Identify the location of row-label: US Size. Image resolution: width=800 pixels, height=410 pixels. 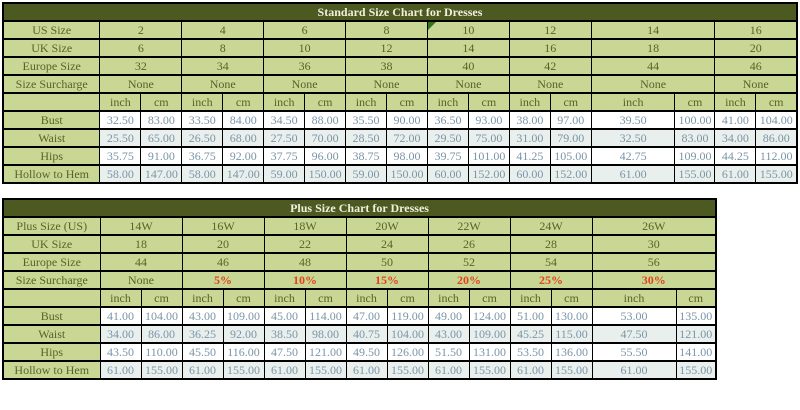
(51, 30).